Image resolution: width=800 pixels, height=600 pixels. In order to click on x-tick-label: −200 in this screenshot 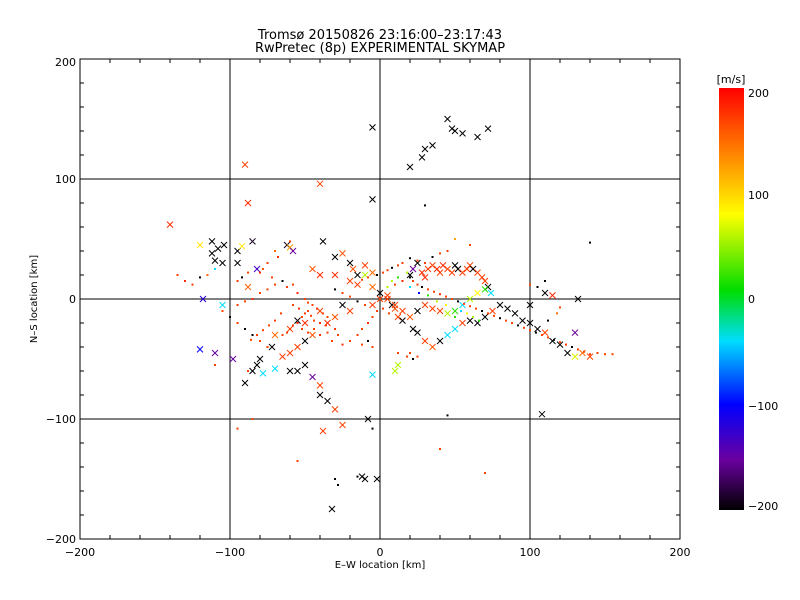, I will do `click(80, 552)`.